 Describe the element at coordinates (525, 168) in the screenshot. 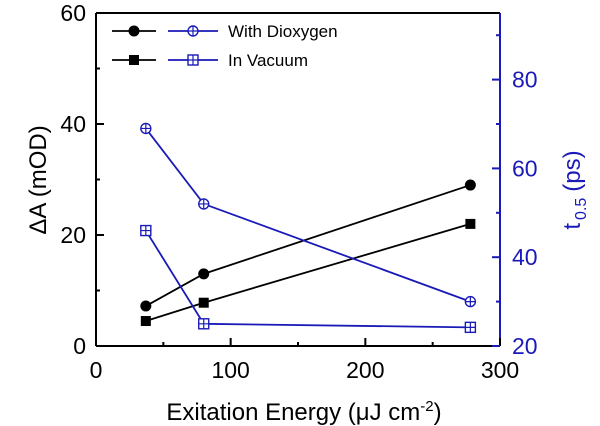

I see `right-y-tick-label: 60` at that location.